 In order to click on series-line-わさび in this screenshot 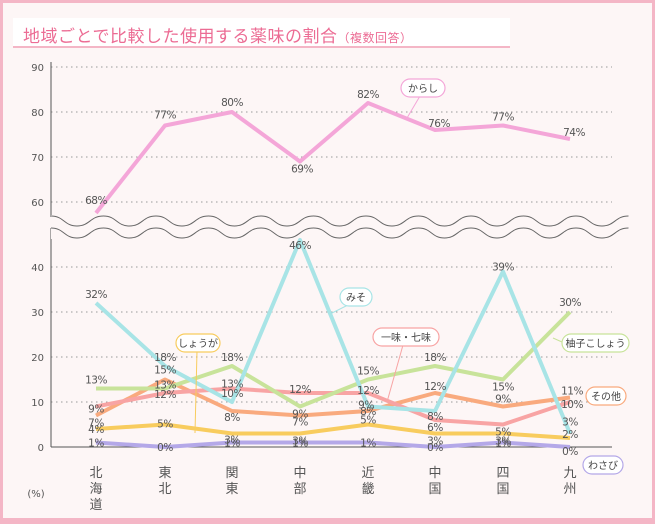, I will do `click(333, 444)`.